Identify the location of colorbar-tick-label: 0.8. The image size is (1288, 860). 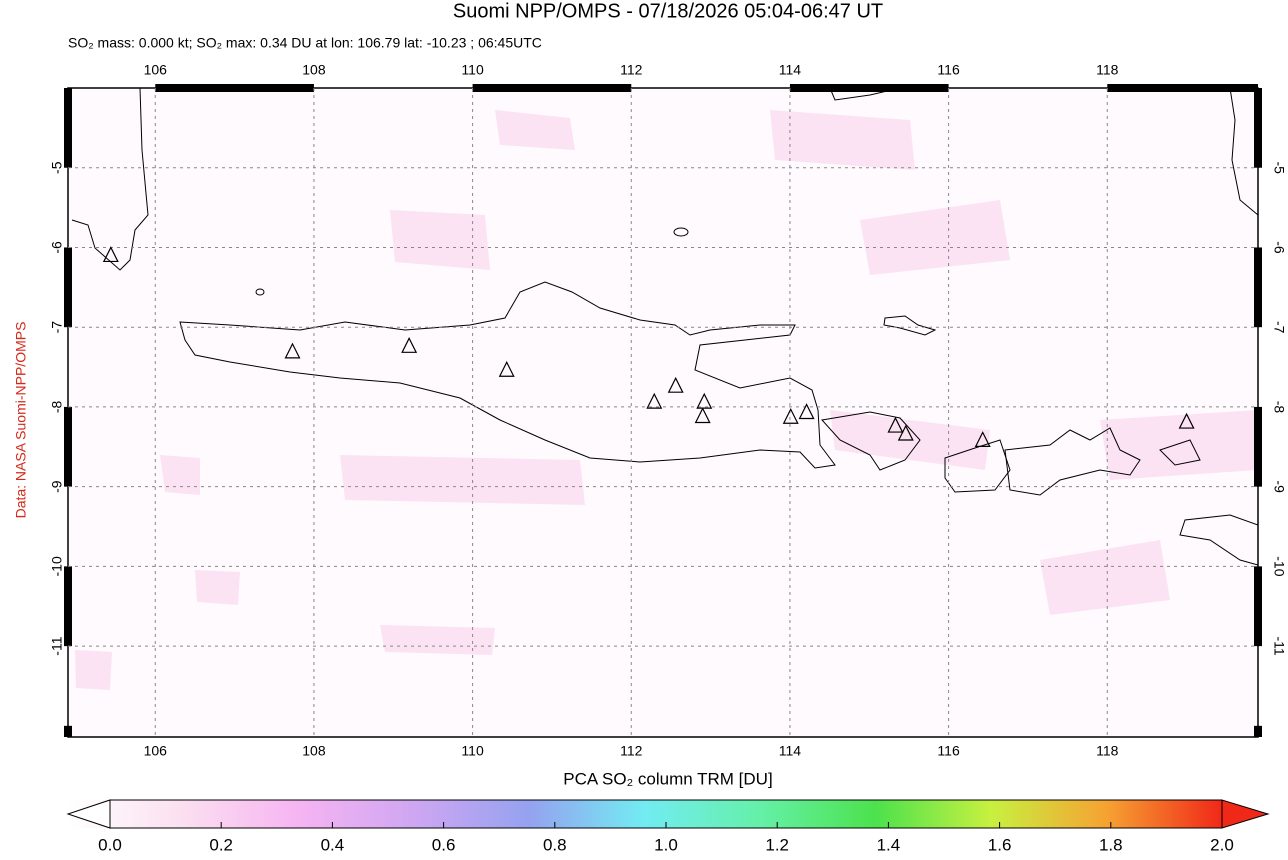
(555, 844).